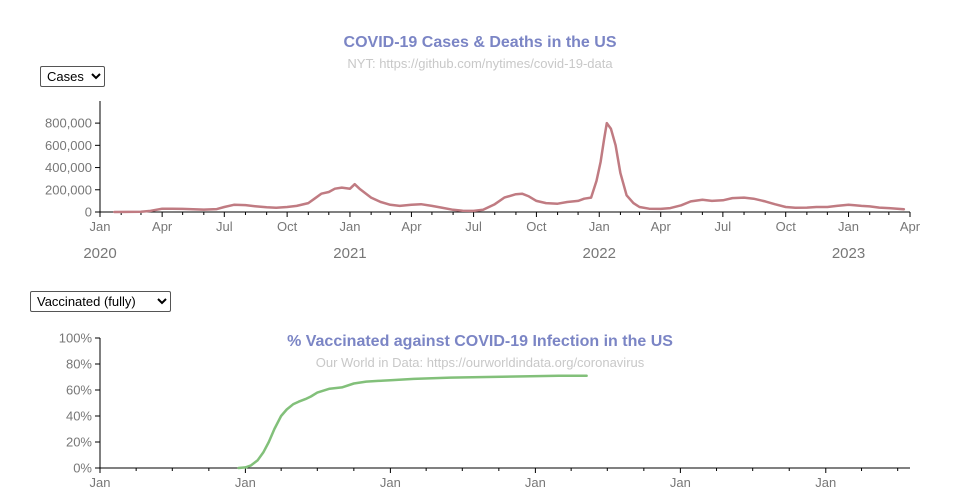 This screenshot has width=960, height=500. Describe the element at coordinates (599, 253) in the screenshot. I see `year-label: 2022` at that location.